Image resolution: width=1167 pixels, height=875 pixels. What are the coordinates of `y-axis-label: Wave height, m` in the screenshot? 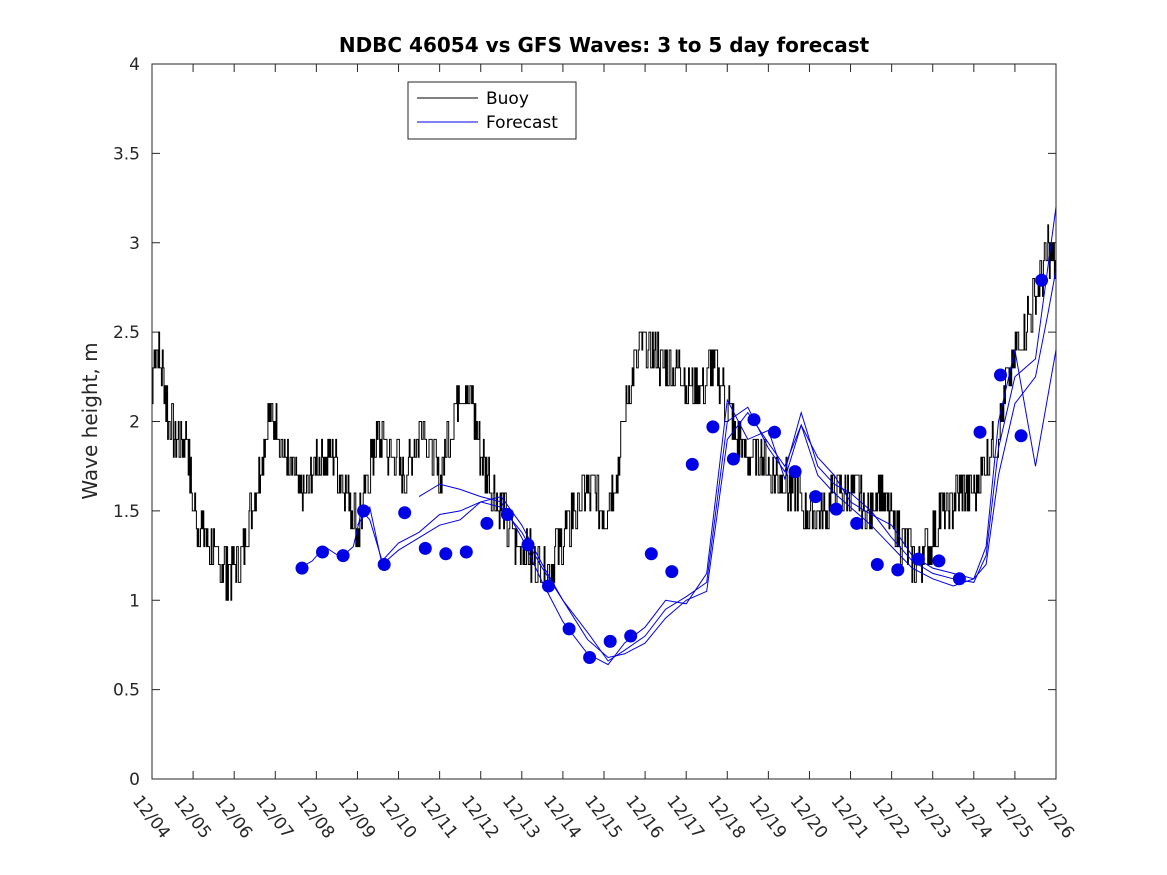 It's located at (90, 420).